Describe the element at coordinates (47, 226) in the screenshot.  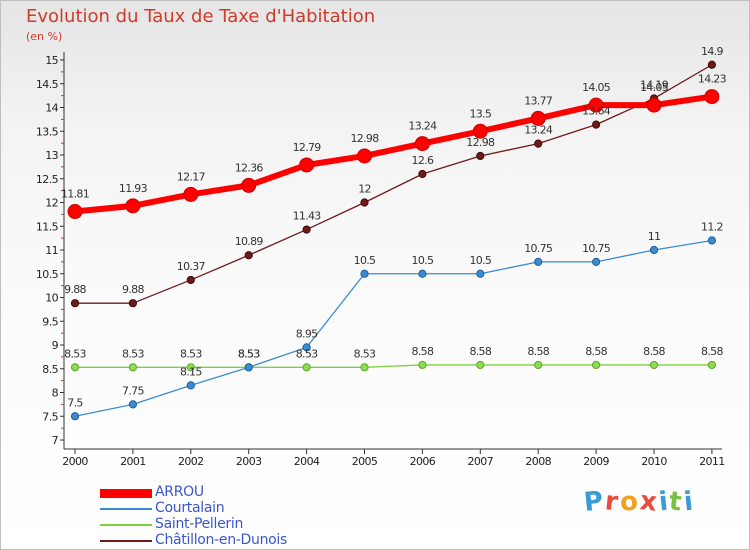
I see `y-tick-label: 11.5` at that location.